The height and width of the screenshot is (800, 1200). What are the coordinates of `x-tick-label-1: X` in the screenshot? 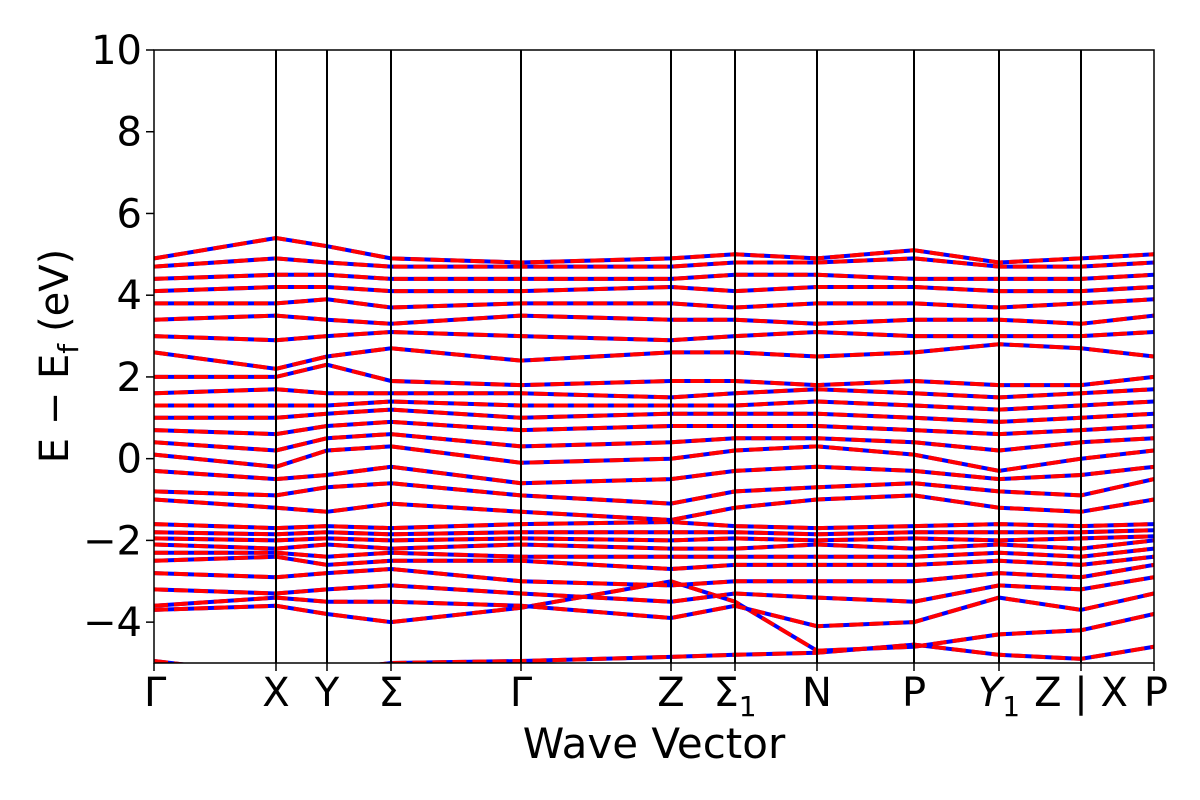 It's located at (275, 693).